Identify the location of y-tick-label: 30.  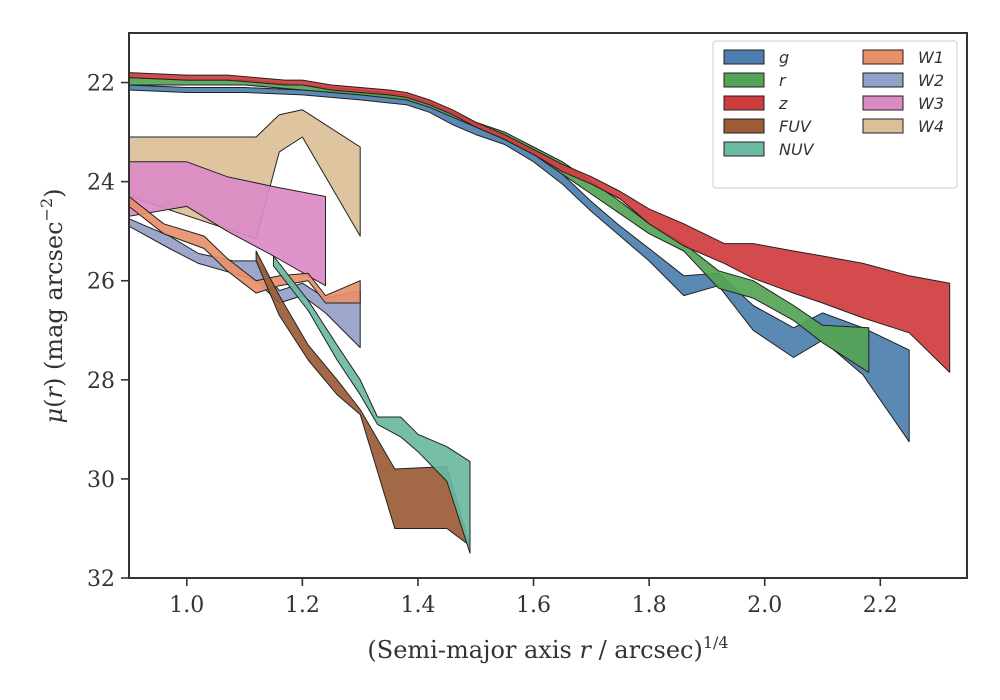
(101, 480).